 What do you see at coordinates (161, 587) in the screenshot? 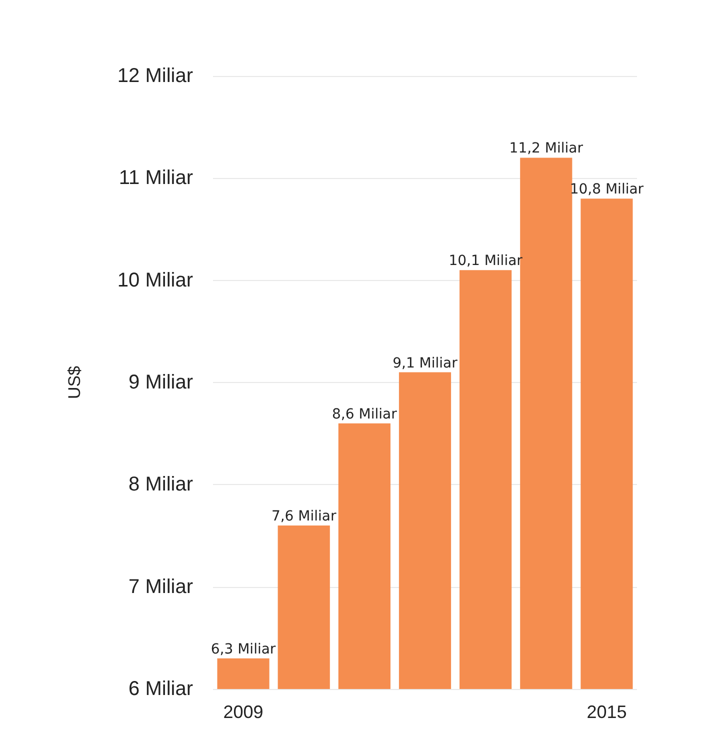
I see `y-tick-label: 7 Miliar` at bounding box center [161, 587].